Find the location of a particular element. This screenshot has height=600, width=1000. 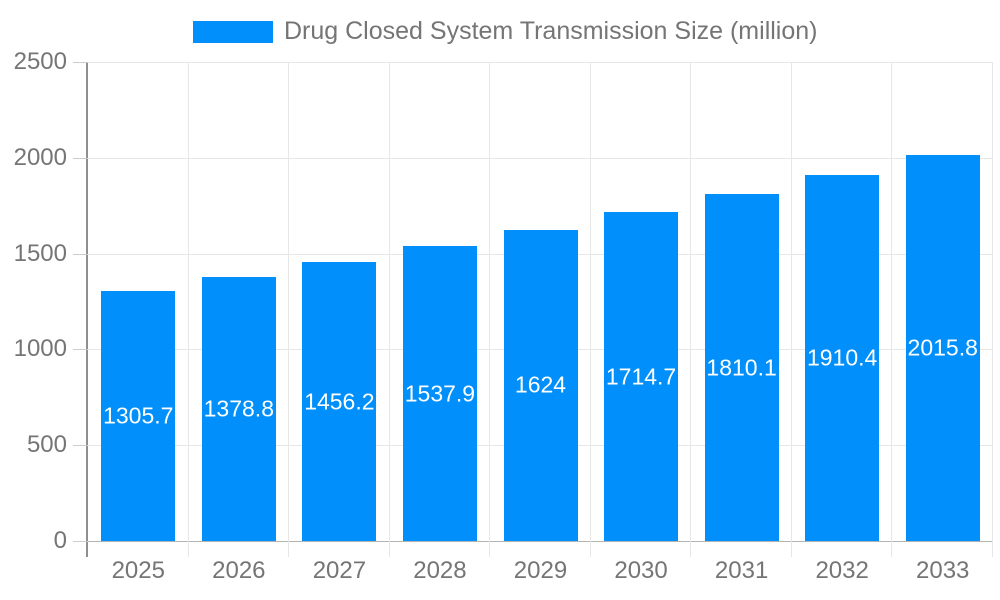

bar: 1810.1 is located at coordinates (741, 367).